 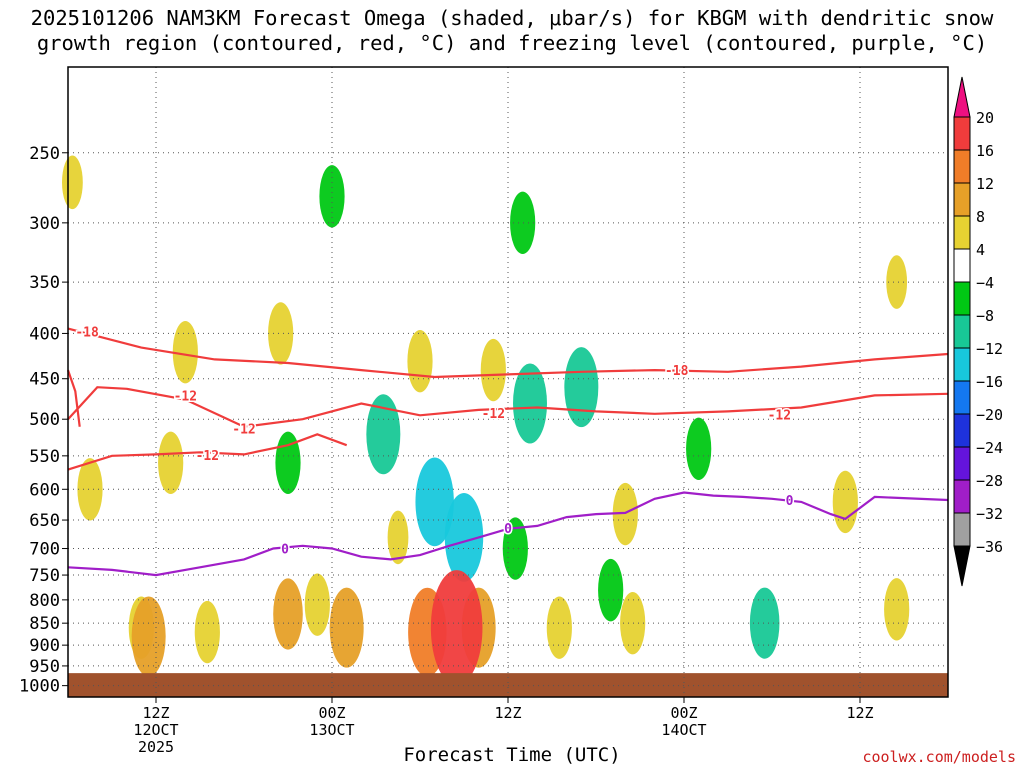 I want to click on x-axis-title: Forecast Time (UTC), so click(x=512, y=755).